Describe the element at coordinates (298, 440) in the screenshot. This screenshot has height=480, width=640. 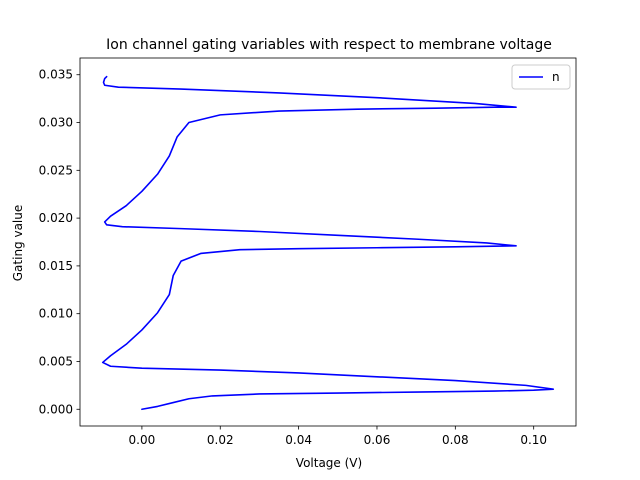
I see `x-tick-label: 0.04` at that location.